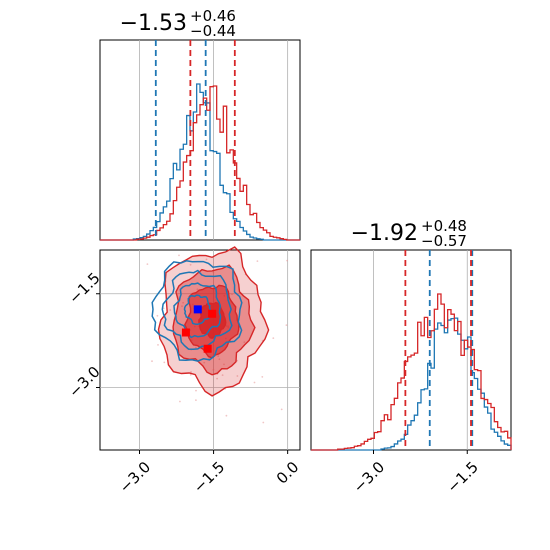 The height and width of the screenshot is (550, 550). What do you see at coordinates (463, 477) in the screenshot?
I see `br-xtick-label-1: −1.5` at bounding box center [463, 477].